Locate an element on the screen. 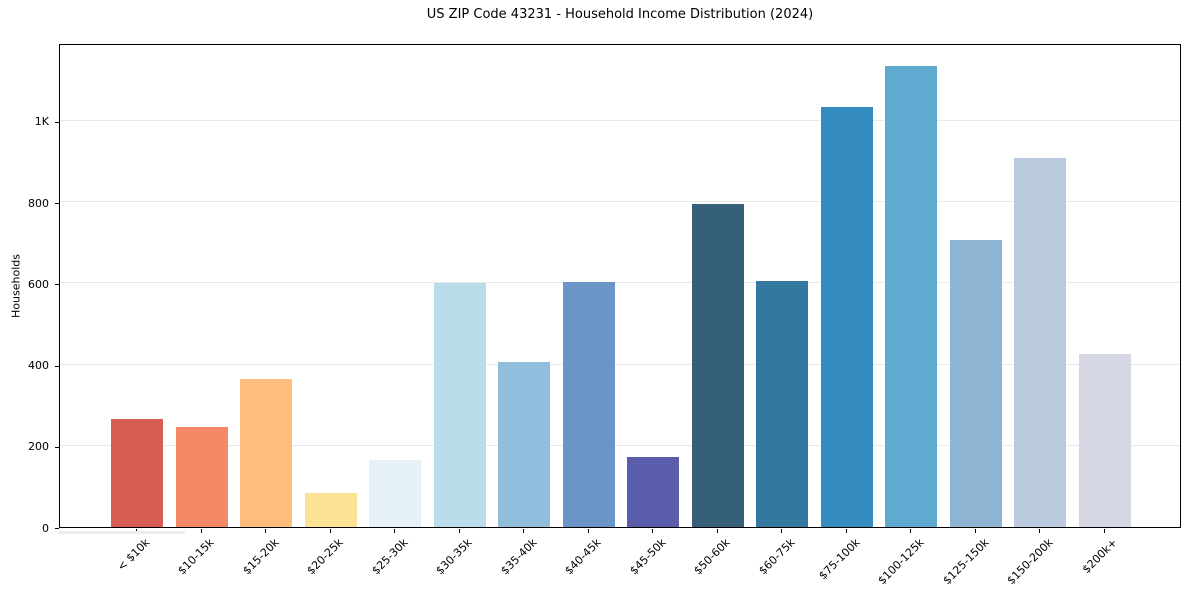 This screenshot has height=590, width=1189. bar-$60-75k is located at coordinates (782, 403).